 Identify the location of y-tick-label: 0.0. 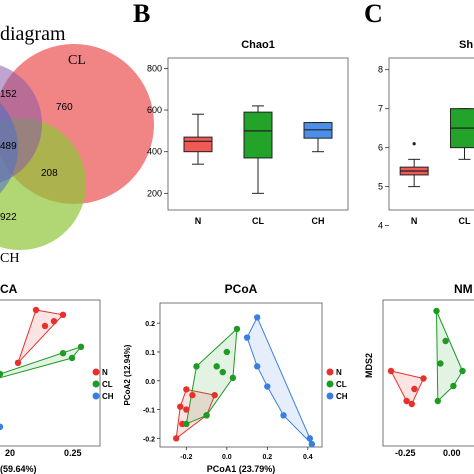
(150, 382).